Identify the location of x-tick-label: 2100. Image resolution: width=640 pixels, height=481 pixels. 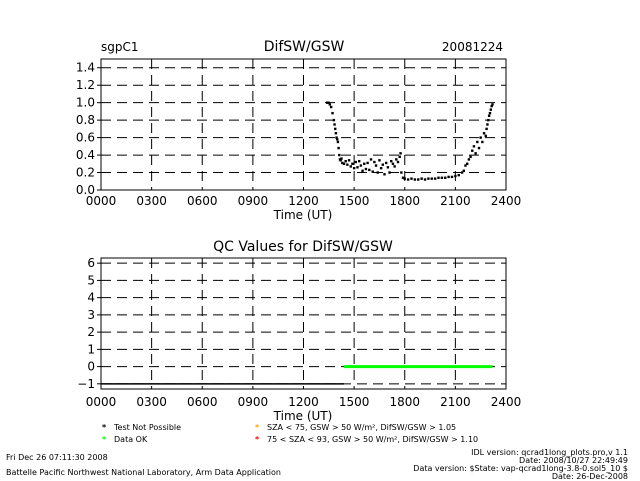
(455, 201).